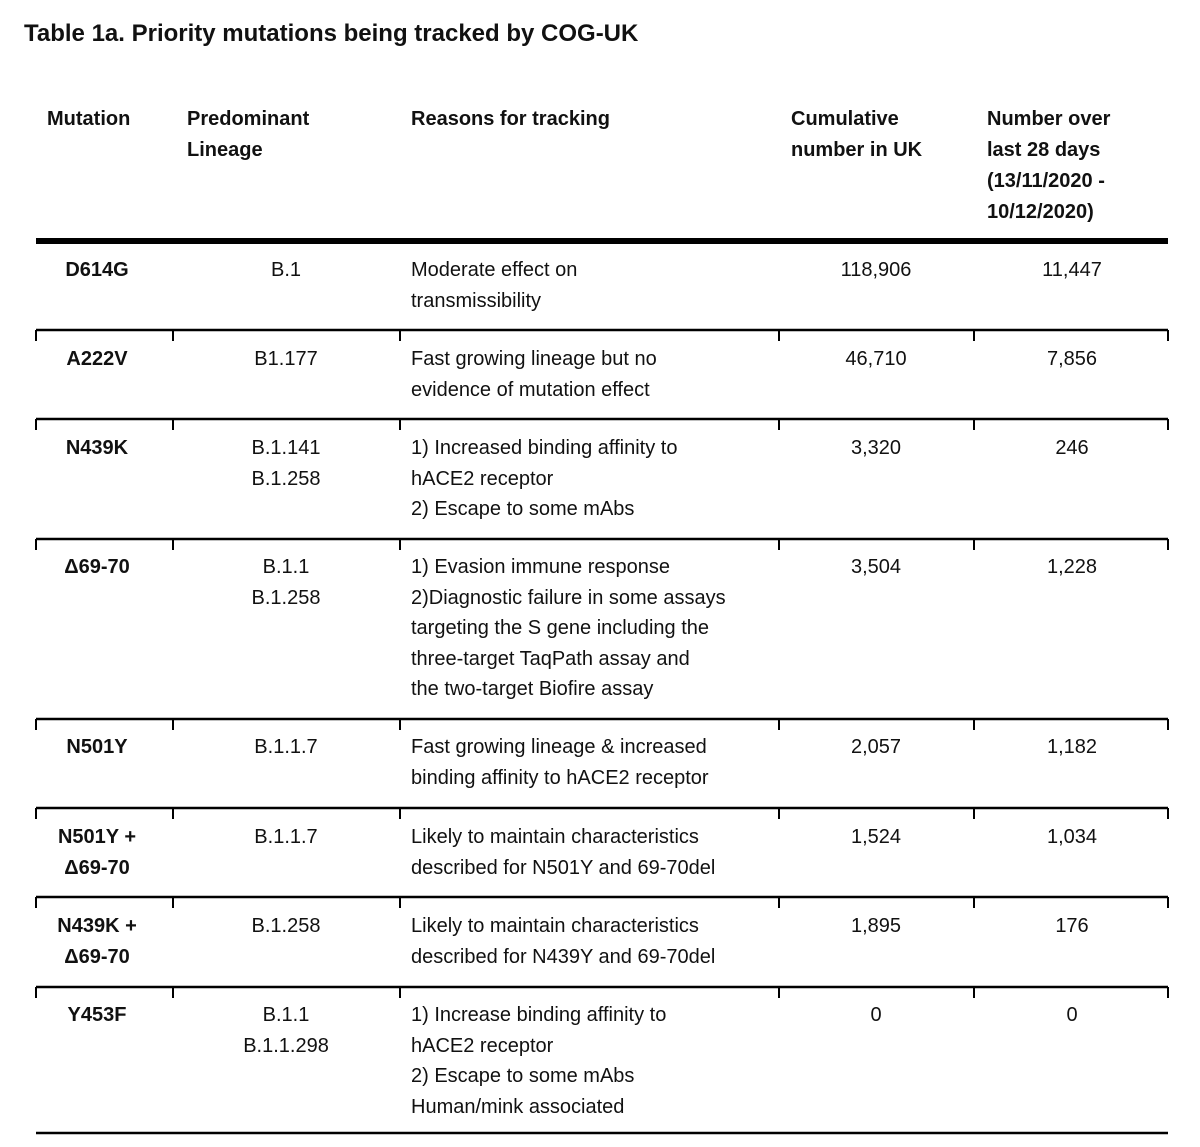 The width and height of the screenshot is (1200, 1147). Describe the element at coordinates (97, 448) in the screenshot. I see `mutation-cell: N439K` at that location.